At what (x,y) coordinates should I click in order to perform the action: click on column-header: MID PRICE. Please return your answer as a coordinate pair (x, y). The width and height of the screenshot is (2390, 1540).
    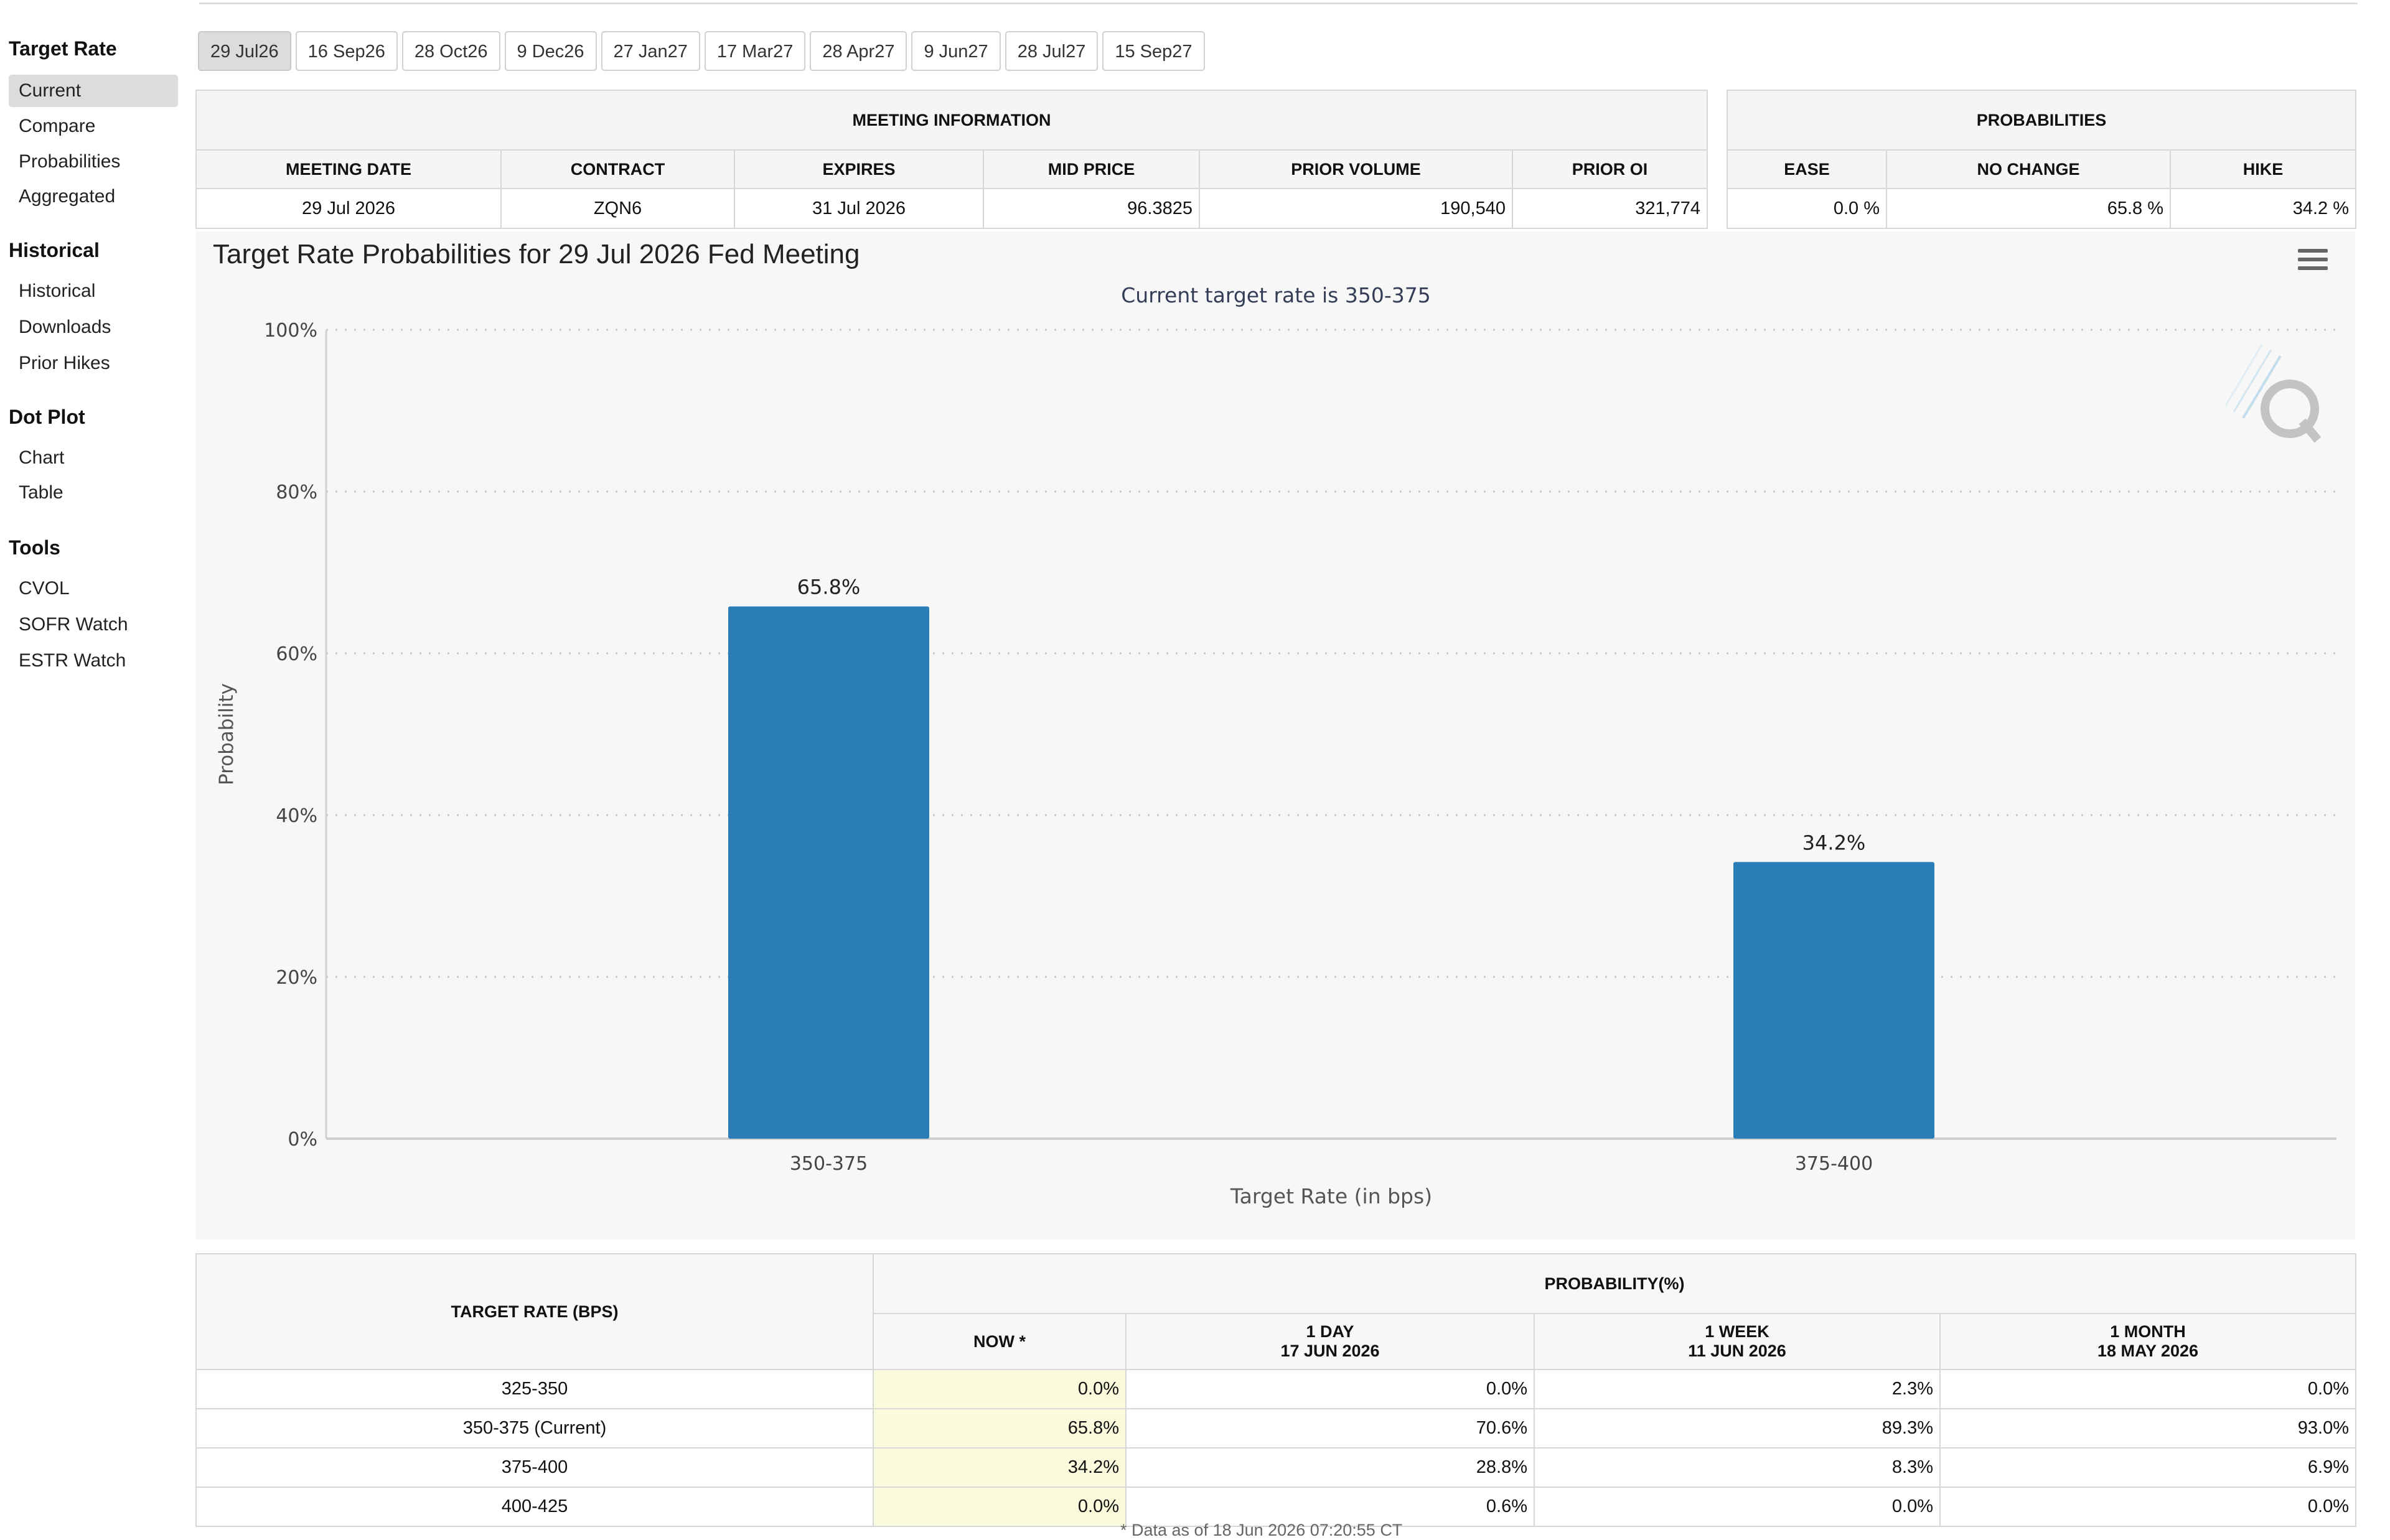
    Looking at the image, I should click on (1091, 169).